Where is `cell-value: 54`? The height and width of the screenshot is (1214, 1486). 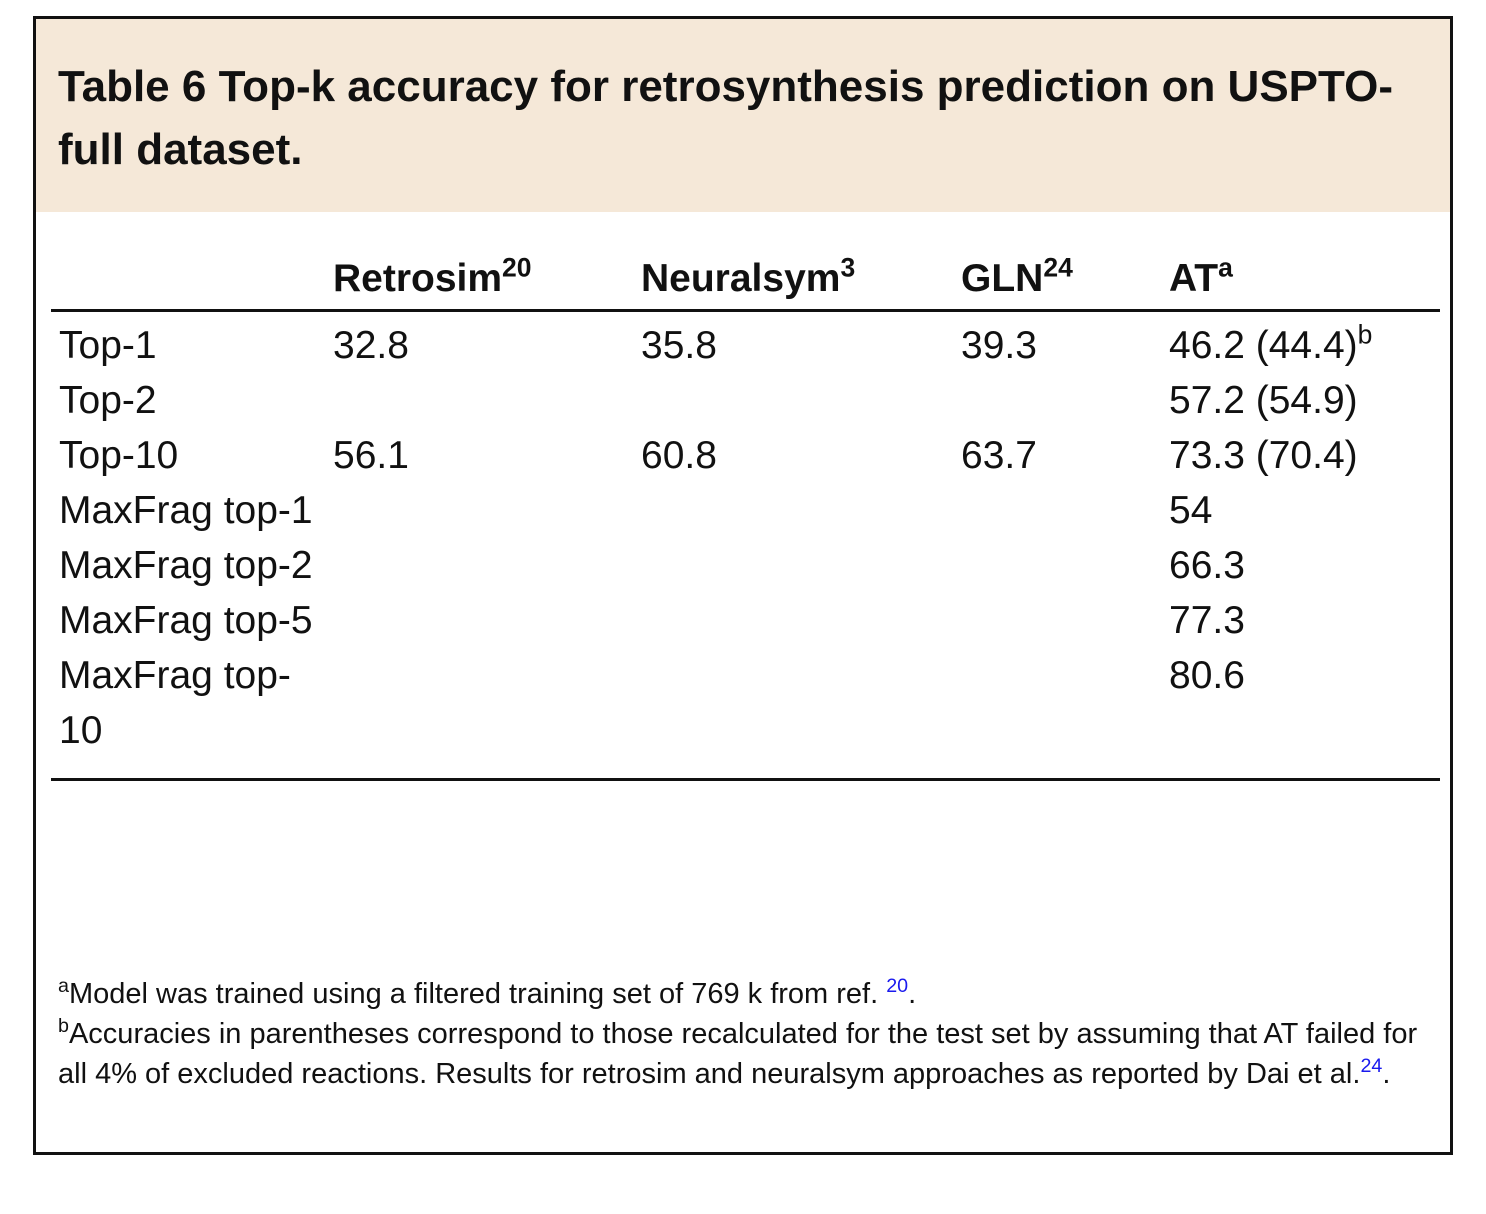 cell-value: 54 is located at coordinates (1191, 510).